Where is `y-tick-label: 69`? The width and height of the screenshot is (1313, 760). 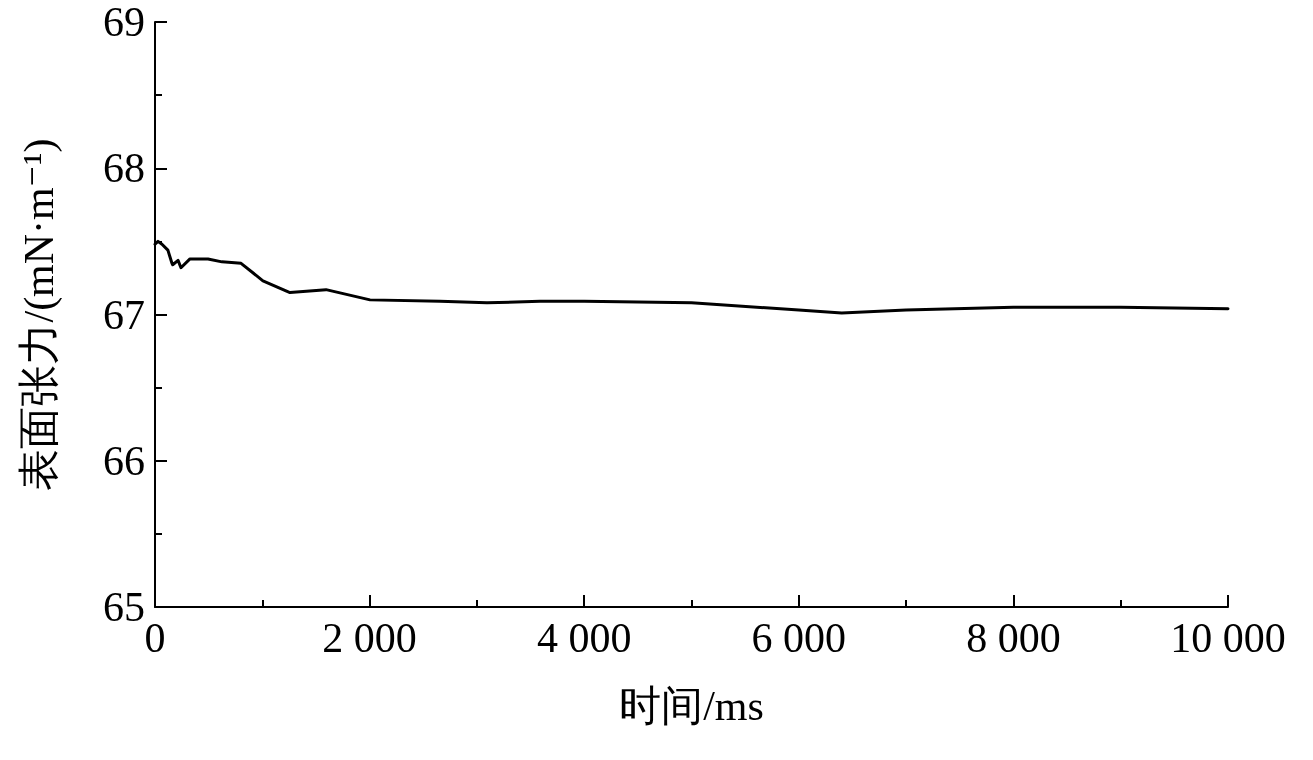 y-tick-label: 69 is located at coordinates (124, 22).